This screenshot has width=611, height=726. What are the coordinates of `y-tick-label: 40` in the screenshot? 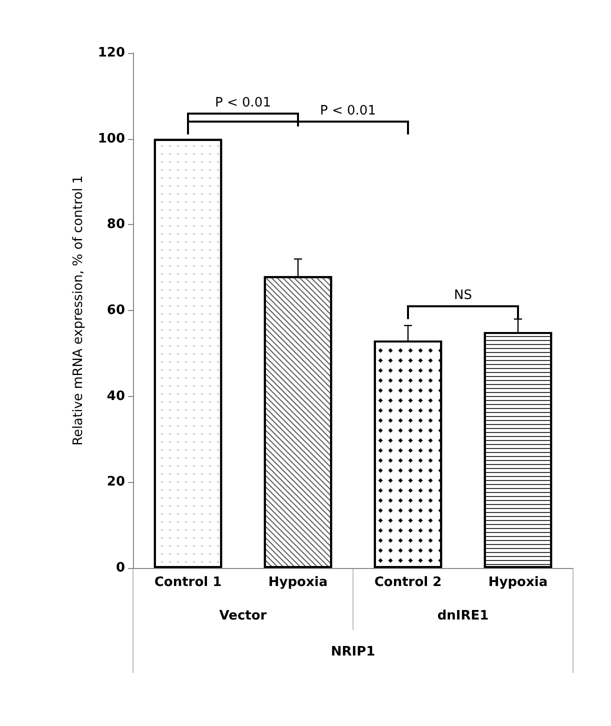 It's located at (115, 396).